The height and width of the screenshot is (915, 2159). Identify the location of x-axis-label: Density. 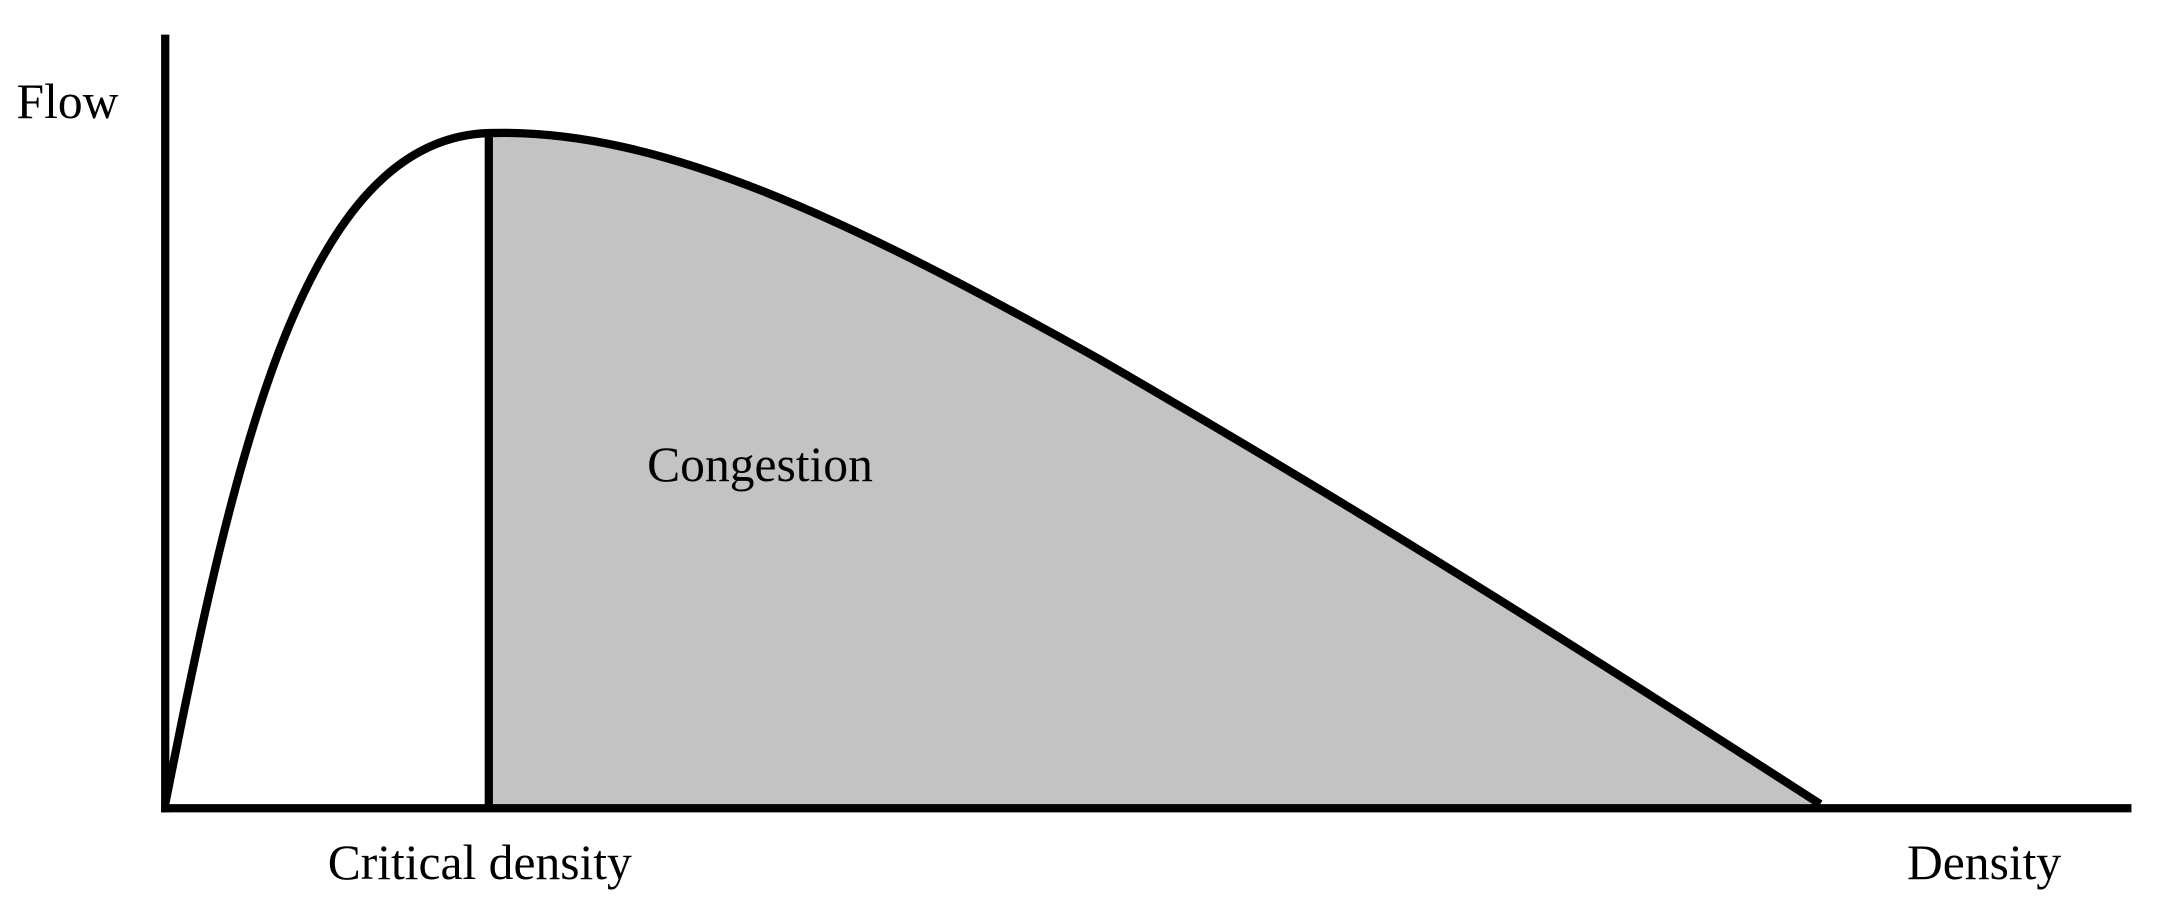
(1984, 862).